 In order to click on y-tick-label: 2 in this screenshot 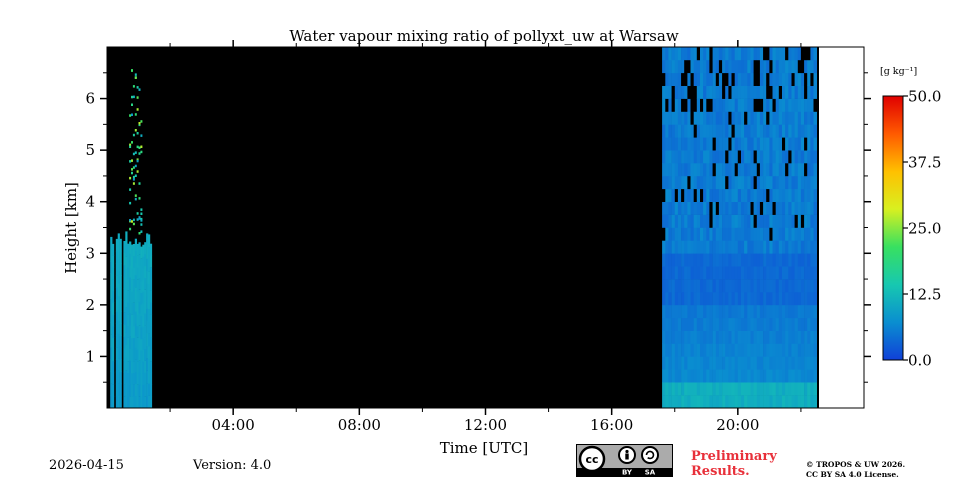, I will do `click(90, 305)`.